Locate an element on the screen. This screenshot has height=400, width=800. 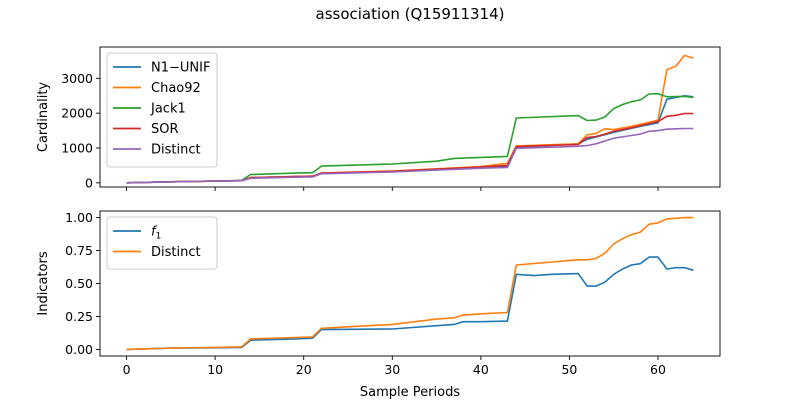
y-axis-label: Indicators is located at coordinates (43, 283).